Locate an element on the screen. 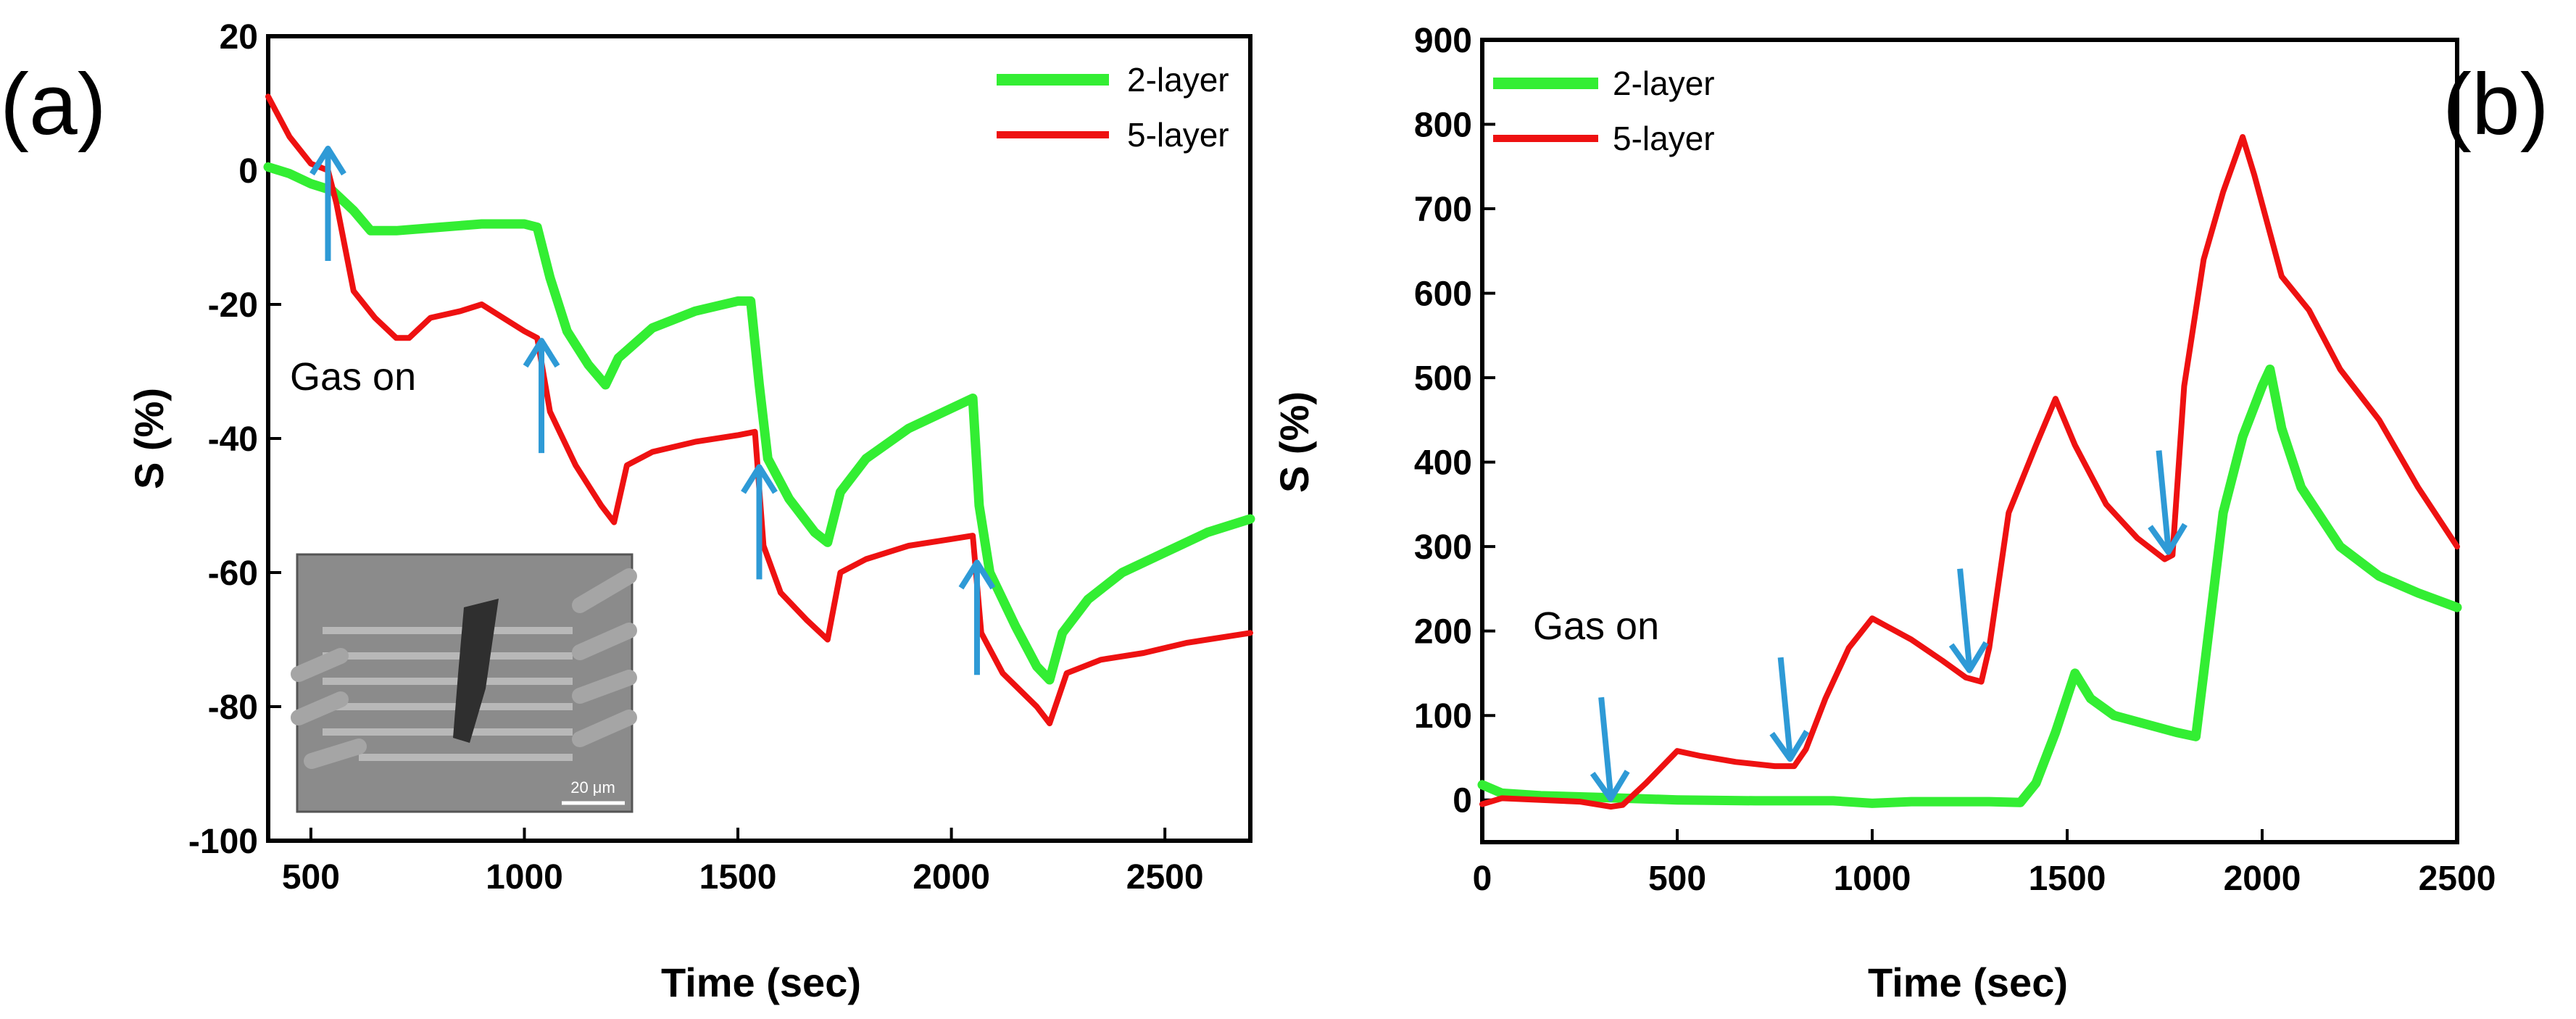  y-tick-label: -20 is located at coordinates (233, 305).